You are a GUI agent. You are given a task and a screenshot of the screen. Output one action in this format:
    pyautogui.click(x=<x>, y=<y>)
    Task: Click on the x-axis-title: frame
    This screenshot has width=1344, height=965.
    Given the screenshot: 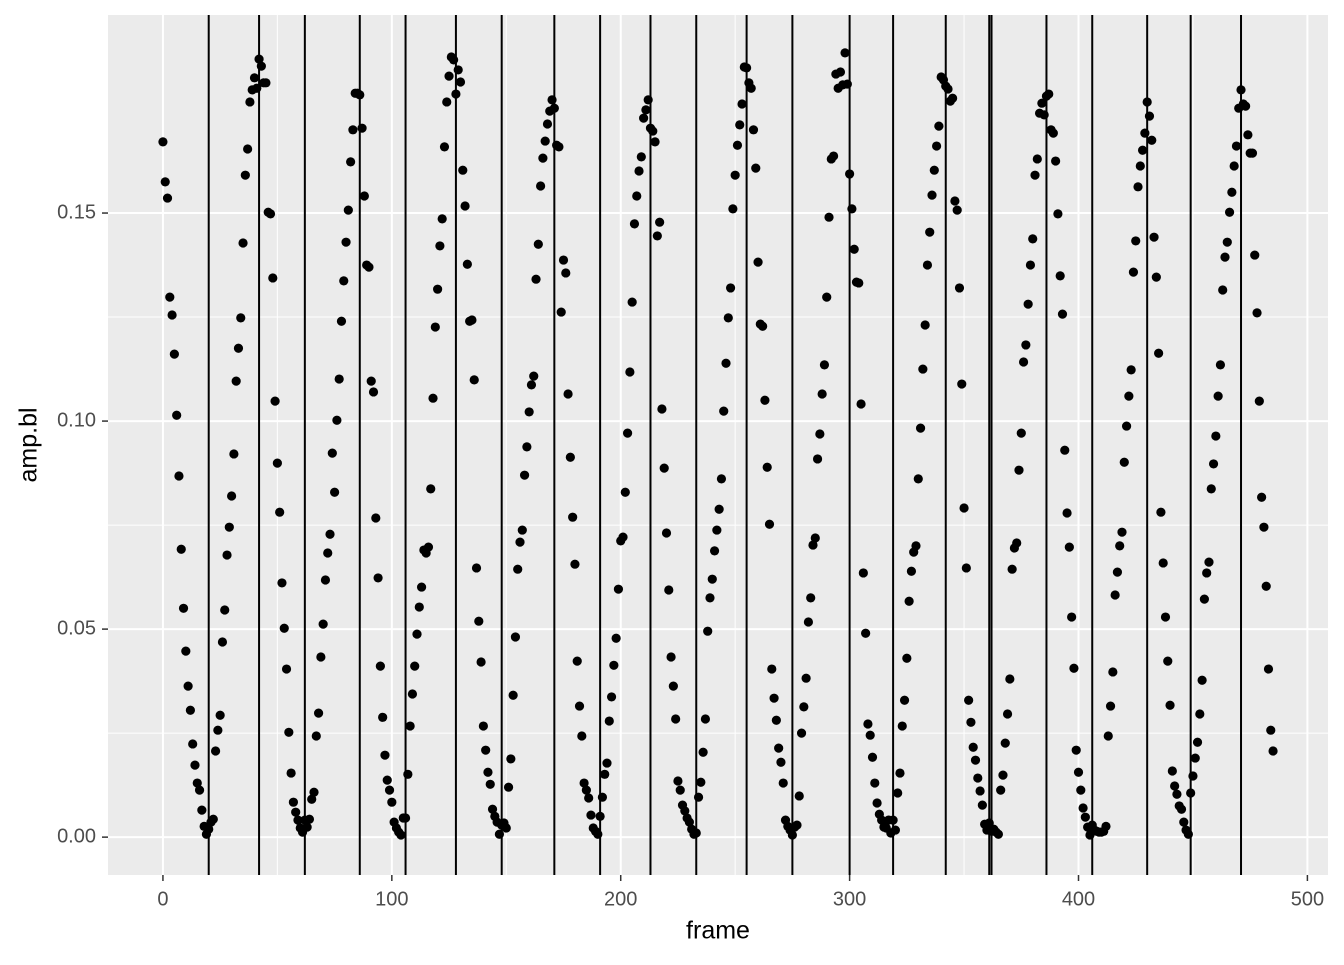 What is the action you would take?
    pyautogui.click(x=718, y=931)
    